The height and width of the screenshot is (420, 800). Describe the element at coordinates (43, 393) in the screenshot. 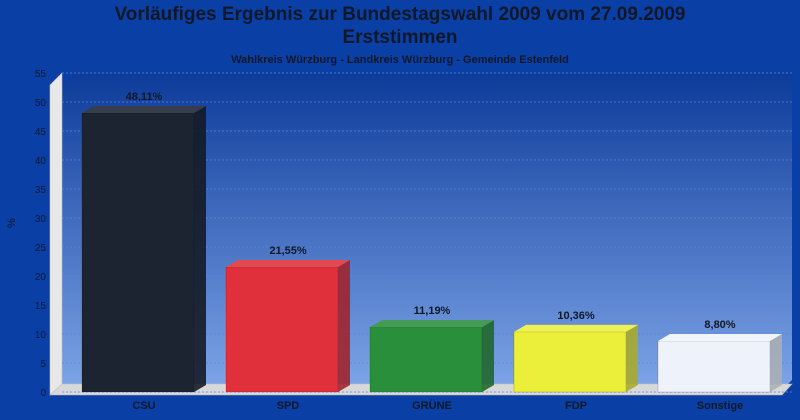

I see `y-tick-label: 0` at that location.